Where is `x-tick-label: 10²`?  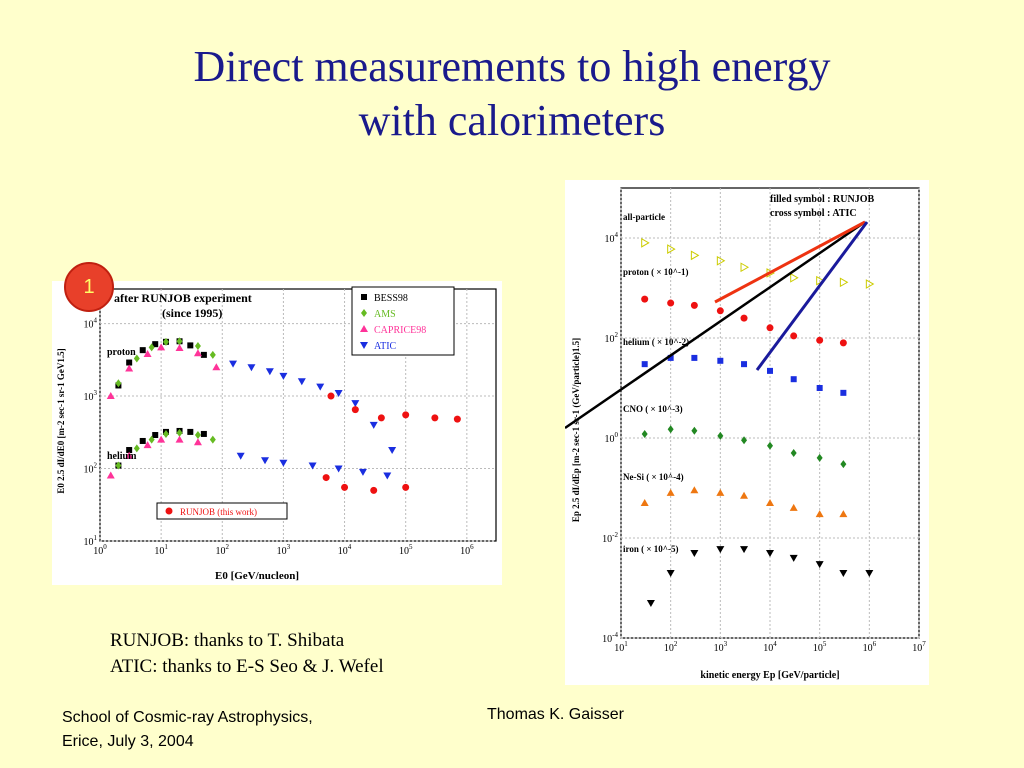
x-tick-label: 10² is located at coordinates (223, 550).